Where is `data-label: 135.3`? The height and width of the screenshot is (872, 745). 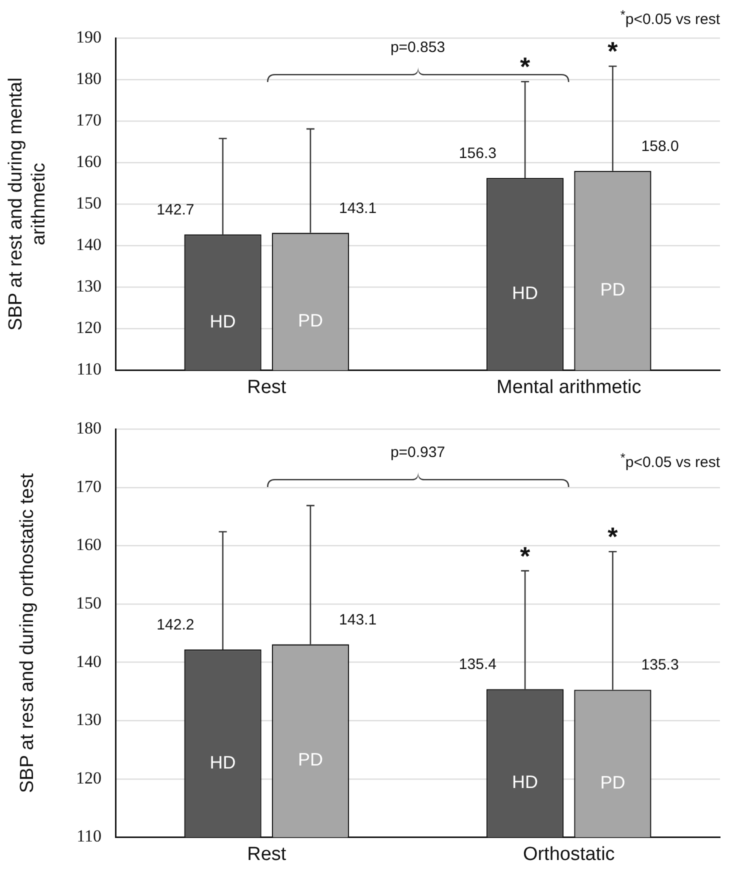
data-label: 135.3 is located at coordinates (660, 665).